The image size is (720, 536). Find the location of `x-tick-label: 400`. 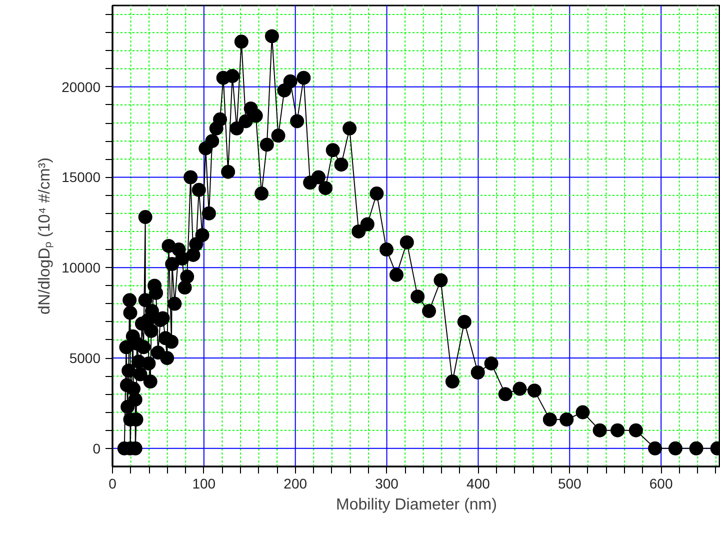

x-tick-label: 400 is located at coordinates (478, 484).